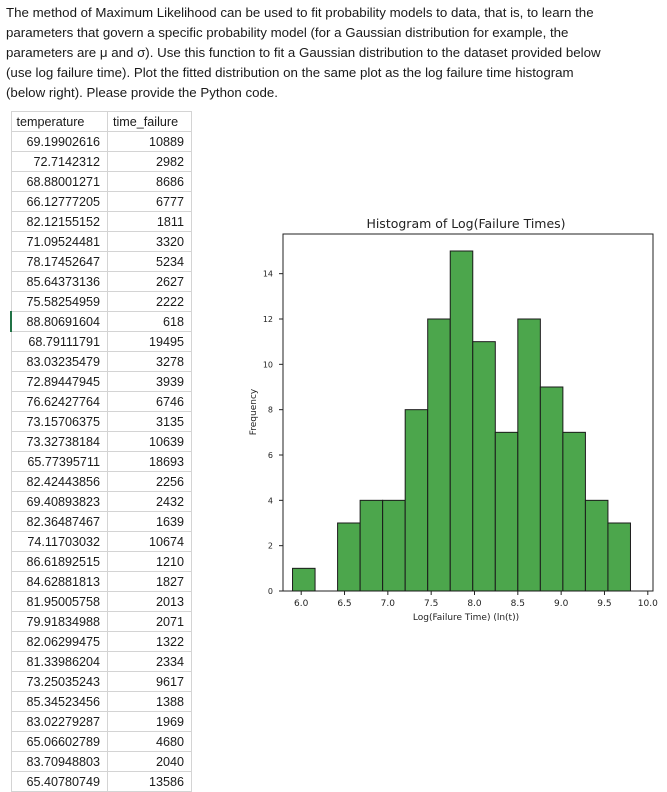  I want to click on cell-temperature: 72.7142312, so click(59, 161).